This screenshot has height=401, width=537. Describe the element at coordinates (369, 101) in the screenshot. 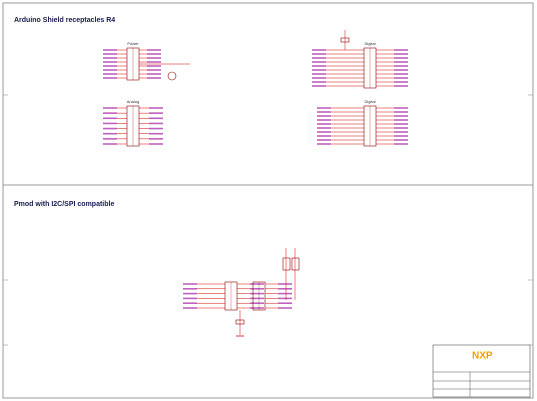

I see `connector-label: Digital` at that location.